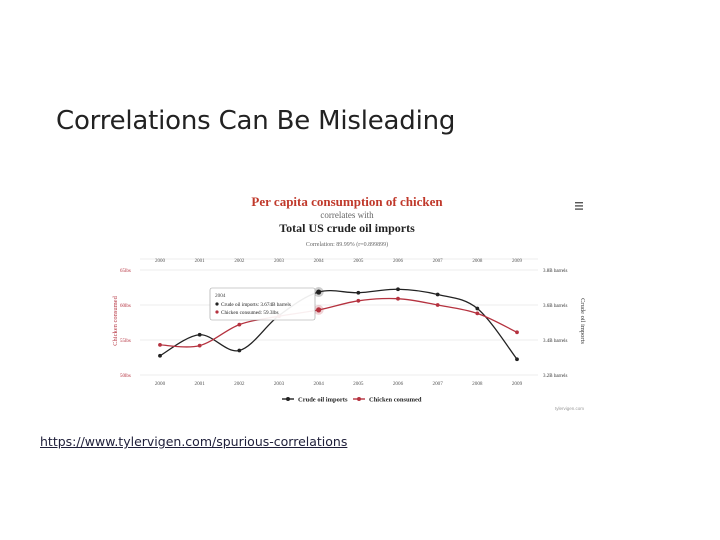  Describe the element at coordinates (217, 304) in the screenshot. I see `tooltip-oil-marker` at that location.